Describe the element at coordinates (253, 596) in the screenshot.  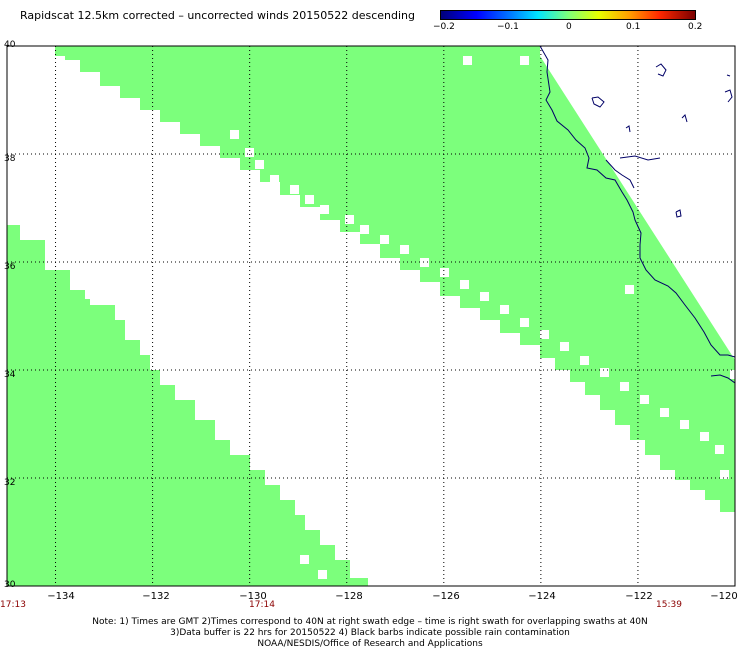
I see `lon-label-130: −130` at that location.